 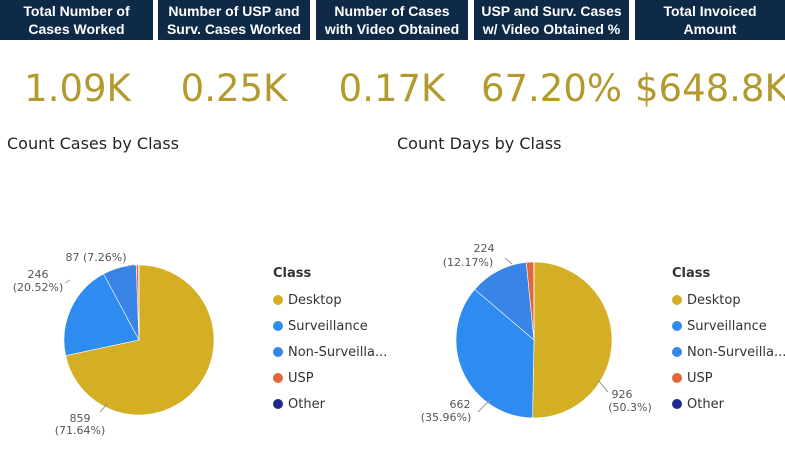 I want to click on kpi-title-video-pct: USP and Surv. Cases w/ Video Obtained %, so click(x=551, y=20).